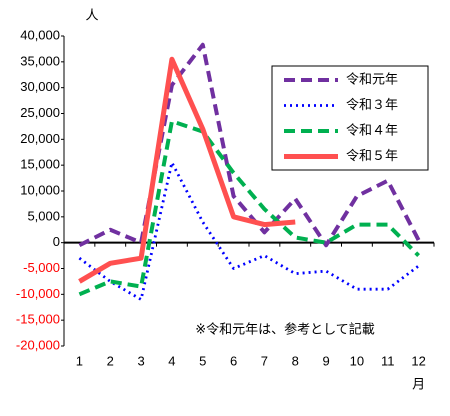  What do you see at coordinates (418, 383) in the screenshot?
I see `x-unit: 月` at bounding box center [418, 383].